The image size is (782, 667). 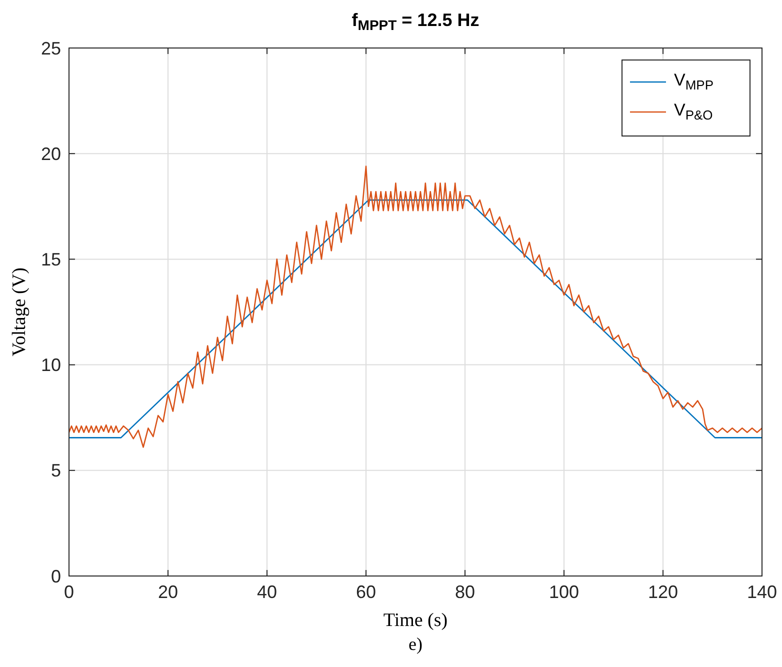 I want to click on y-tick-label: 10, so click(x=50, y=365).